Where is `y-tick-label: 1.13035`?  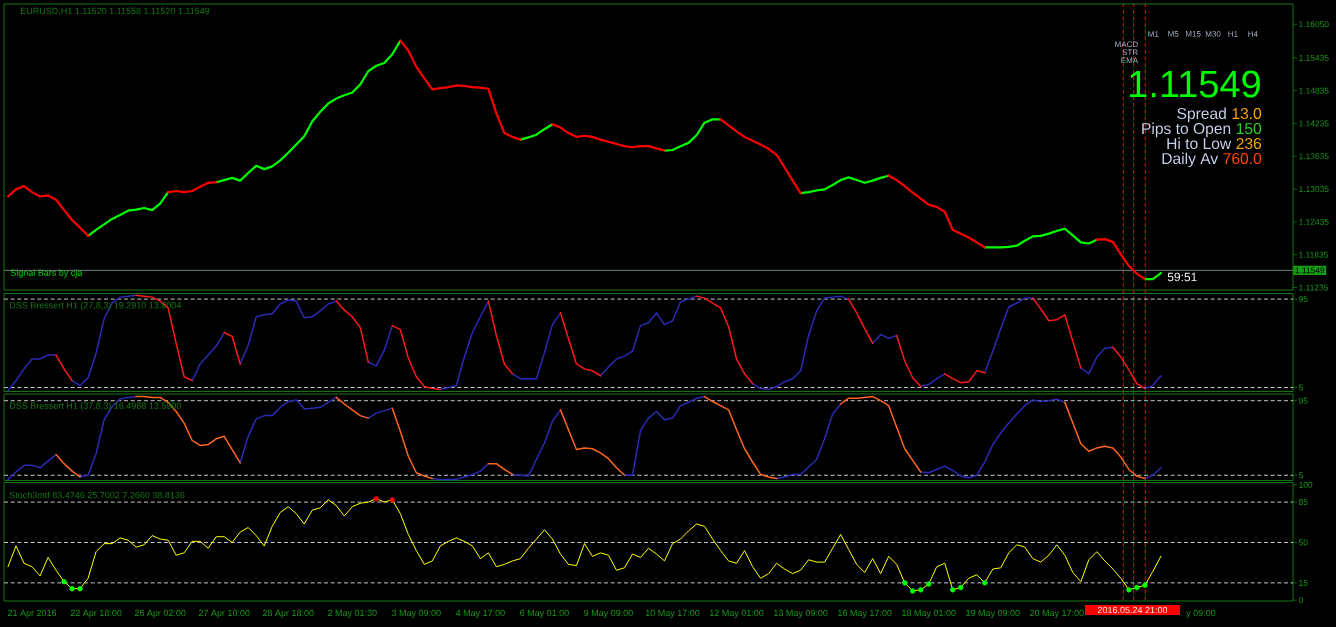
y-tick-label: 1.13035 is located at coordinates (1314, 189).